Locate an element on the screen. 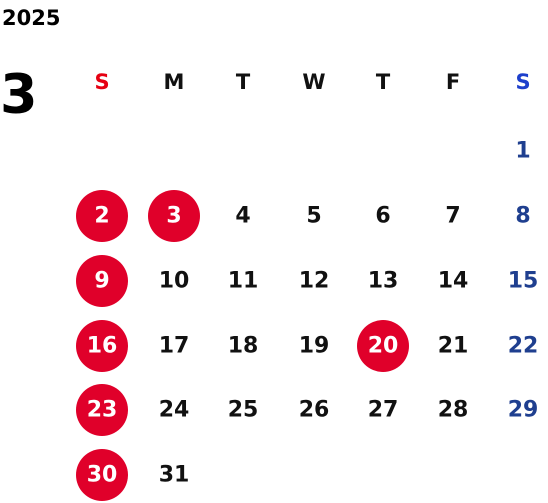 The image size is (548, 503). day: 11 is located at coordinates (243, 281).